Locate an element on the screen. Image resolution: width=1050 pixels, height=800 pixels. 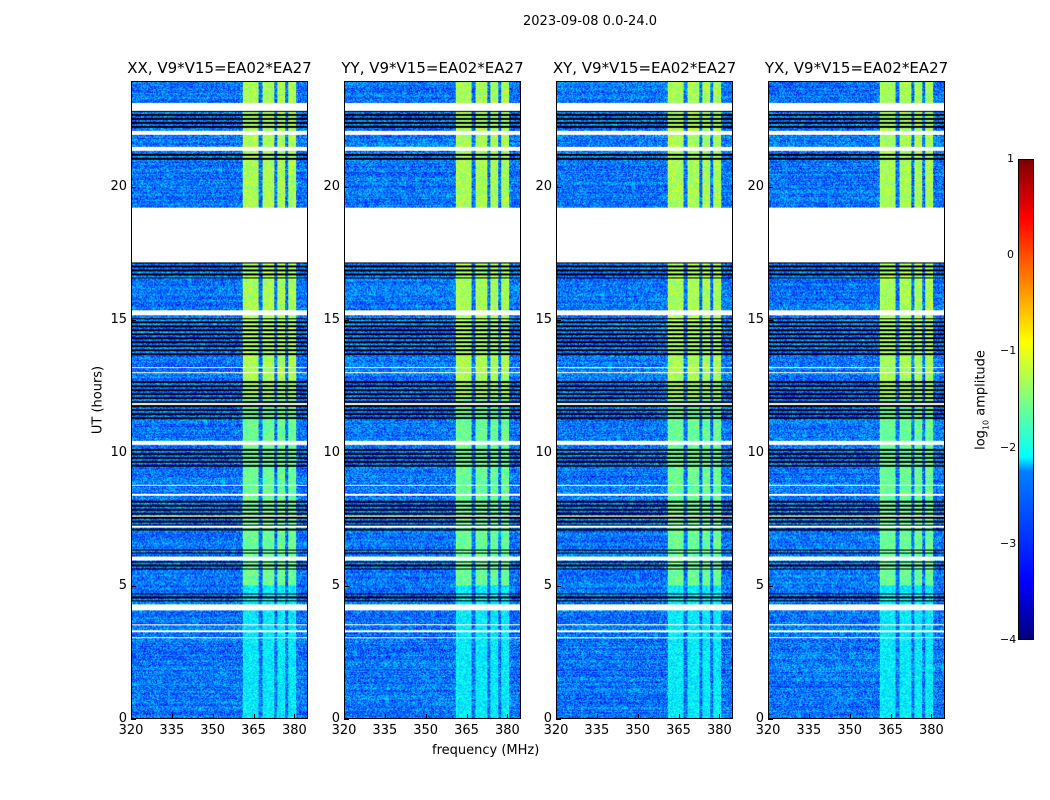
figure-title: 2023-09-08 0.0-24.0 is located at coordinates (590, 21).